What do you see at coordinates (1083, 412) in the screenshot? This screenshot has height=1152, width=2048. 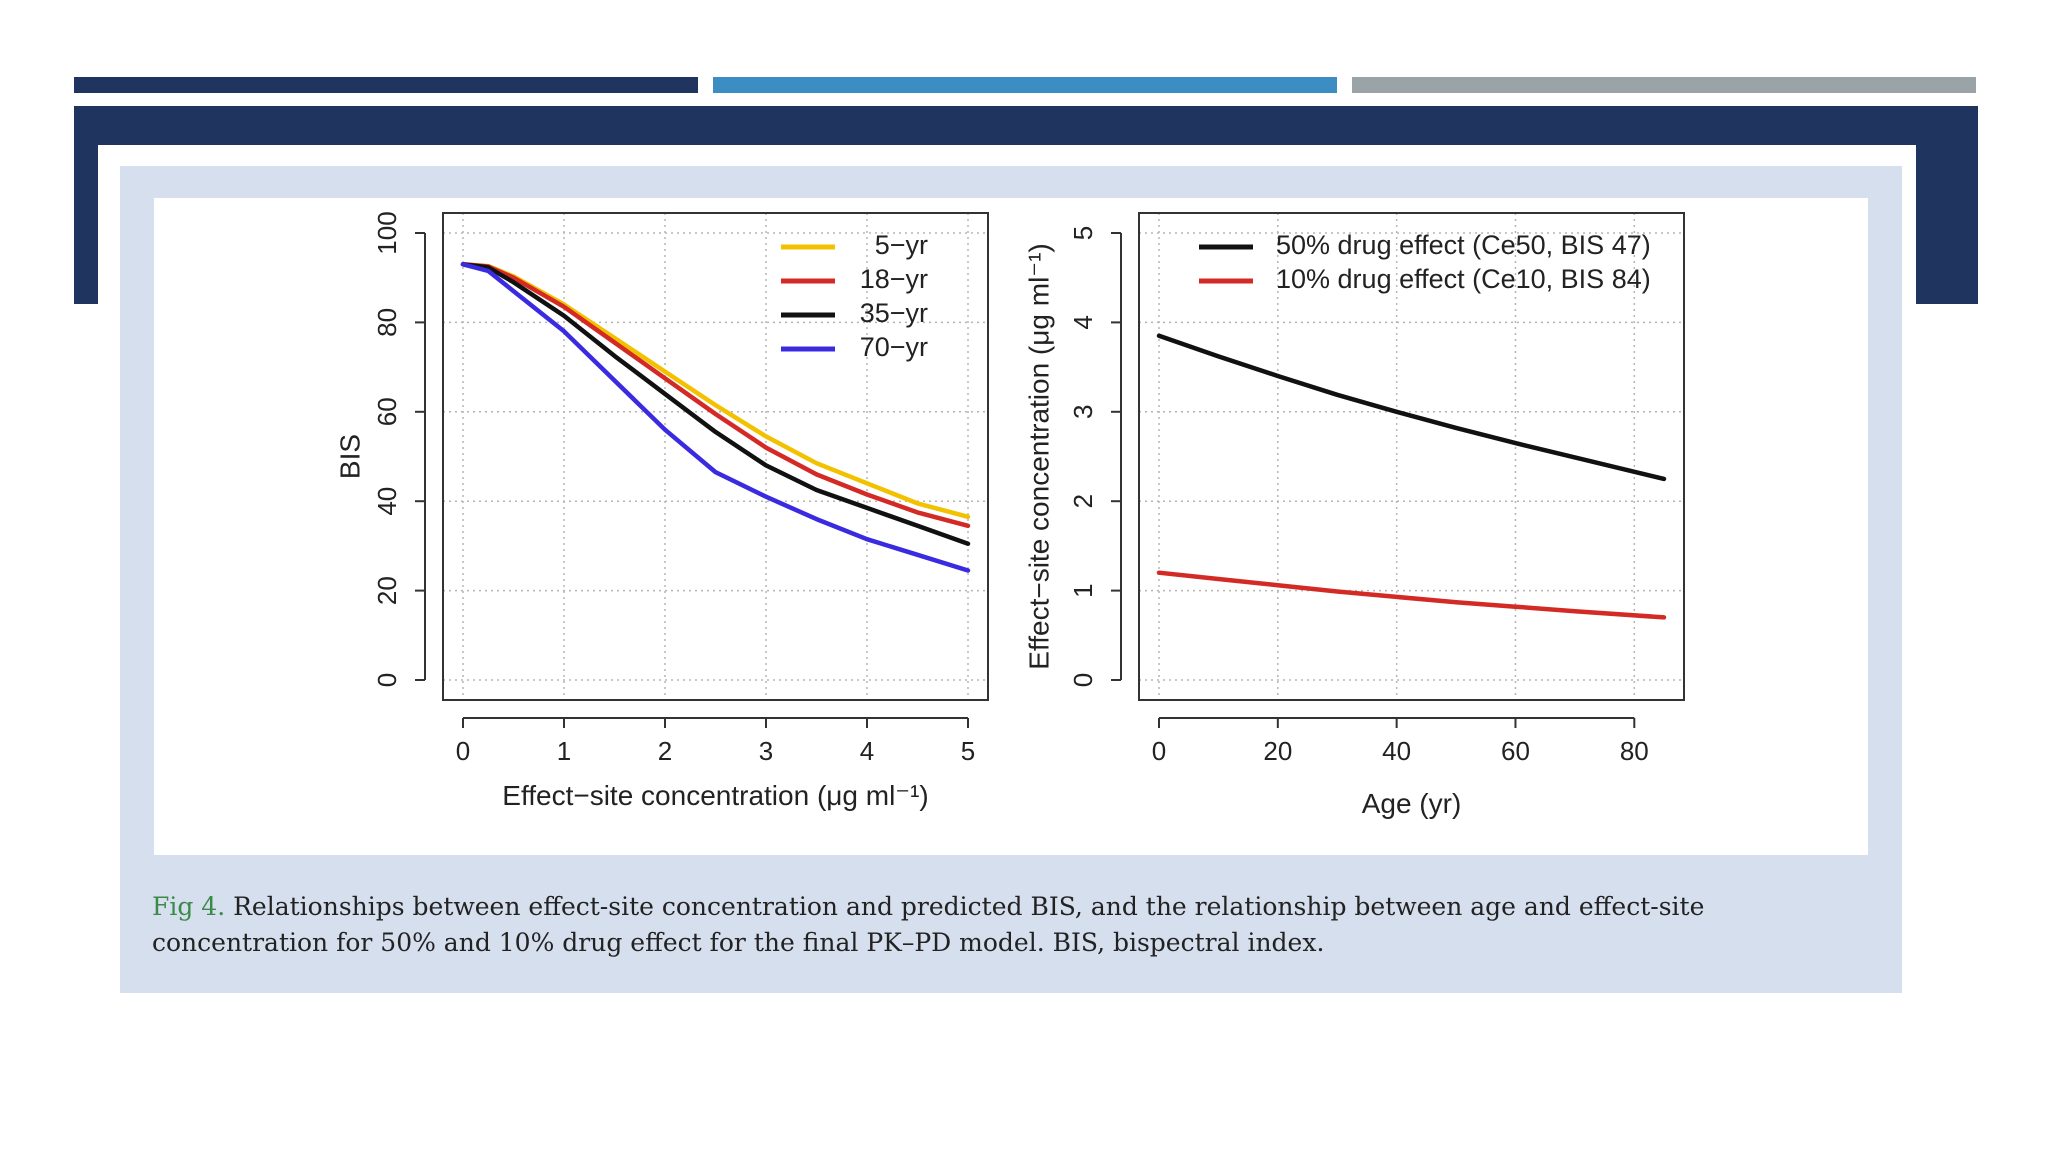 I see `y-tick-label: 3` at bounding box center [1083, 412].